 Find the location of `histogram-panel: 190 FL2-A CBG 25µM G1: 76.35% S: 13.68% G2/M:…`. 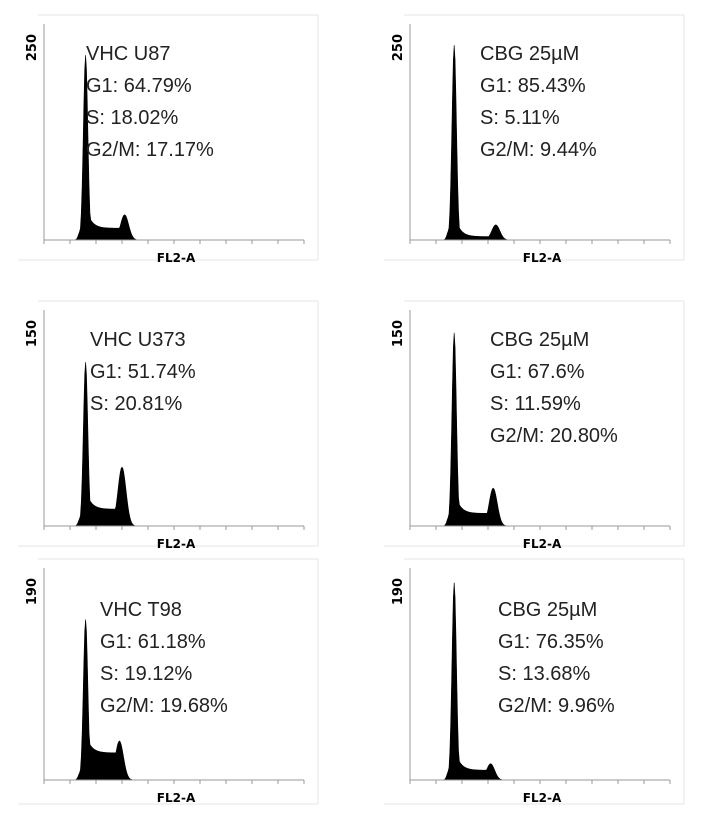

histogram-panel: 190 FL2-A CBG 25µM G1: 76.35% S: 13.68% G2/M:… is located at coordinates (534, 683).